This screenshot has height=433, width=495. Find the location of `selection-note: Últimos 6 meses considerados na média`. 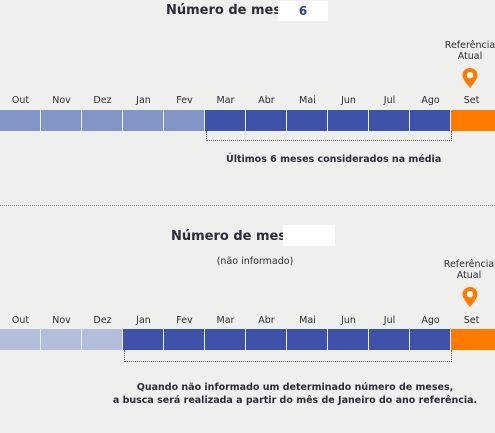

selection-note: Últimos 6 meses considerados na média is located at coordinates (334, 159).